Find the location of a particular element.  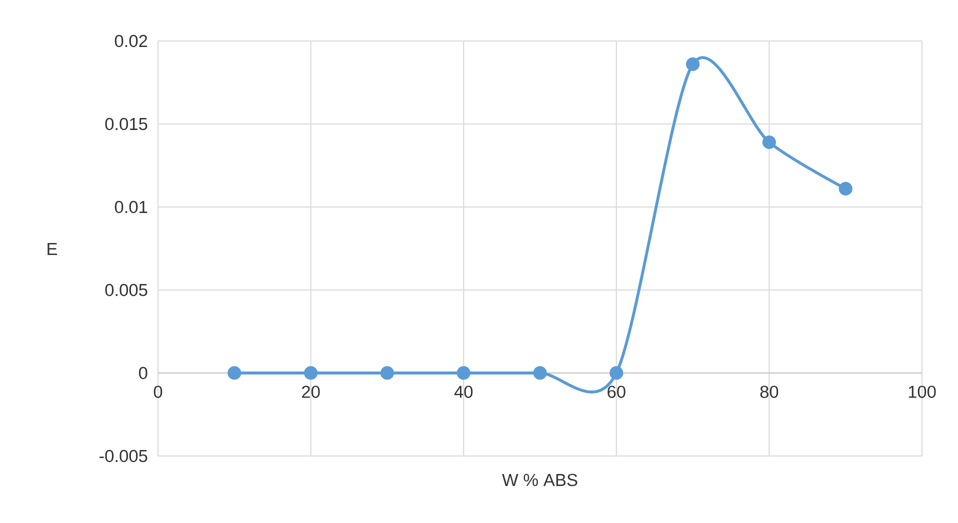

y-tick-label: 0.015 is located at coordinates (126, 124).